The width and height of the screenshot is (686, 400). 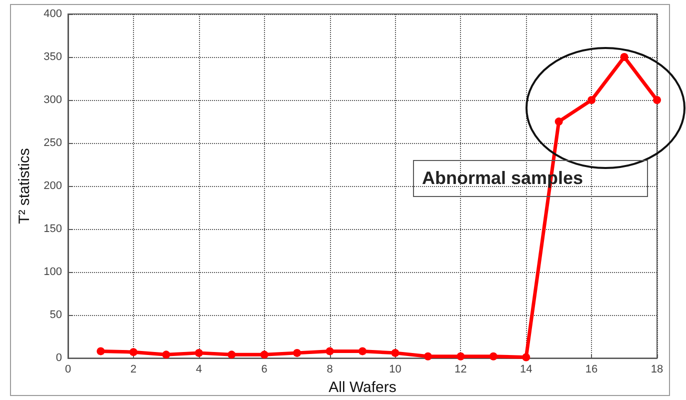 I want to click on y-tick-label: 250, so click(x=53, y=143).